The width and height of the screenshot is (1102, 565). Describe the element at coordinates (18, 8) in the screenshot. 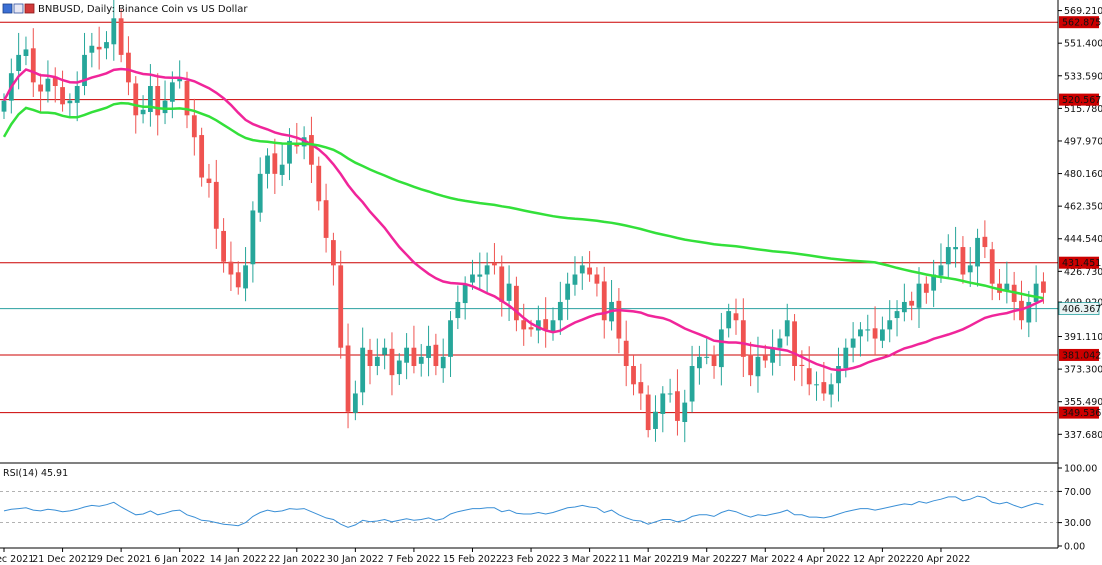

I see `window-icons` at that location.